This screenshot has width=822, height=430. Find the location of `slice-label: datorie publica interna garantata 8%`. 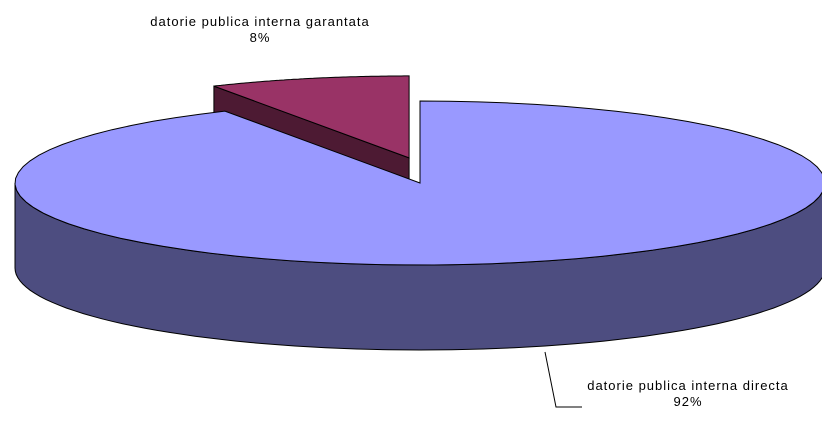

slice-label: datorie publica interna garantata 8% is located at coordinates (260, 30).